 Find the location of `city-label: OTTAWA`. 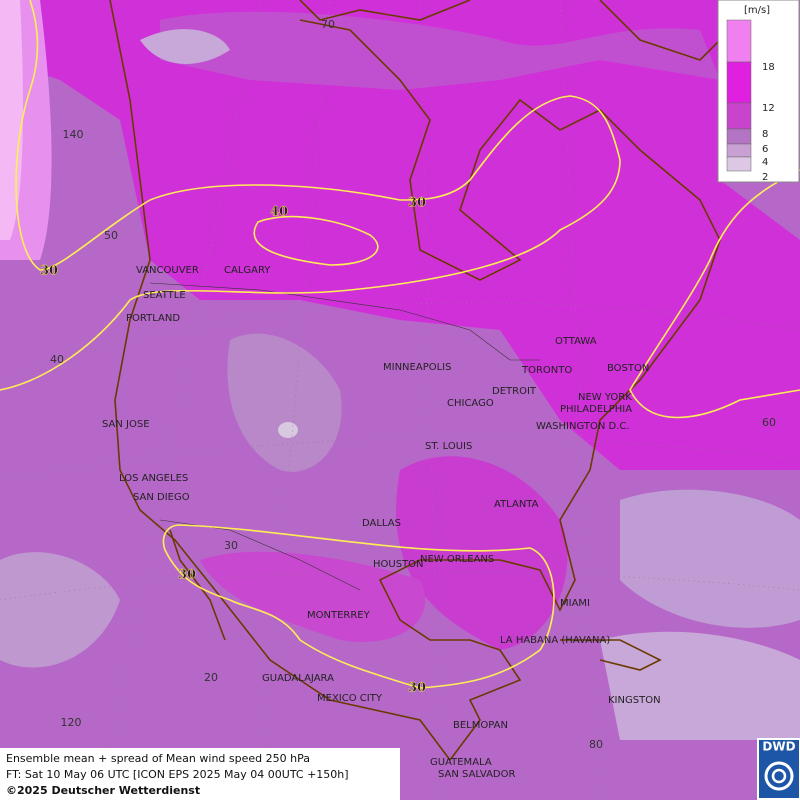

city-label: OTTAWA is located at coordinates (576, 341).